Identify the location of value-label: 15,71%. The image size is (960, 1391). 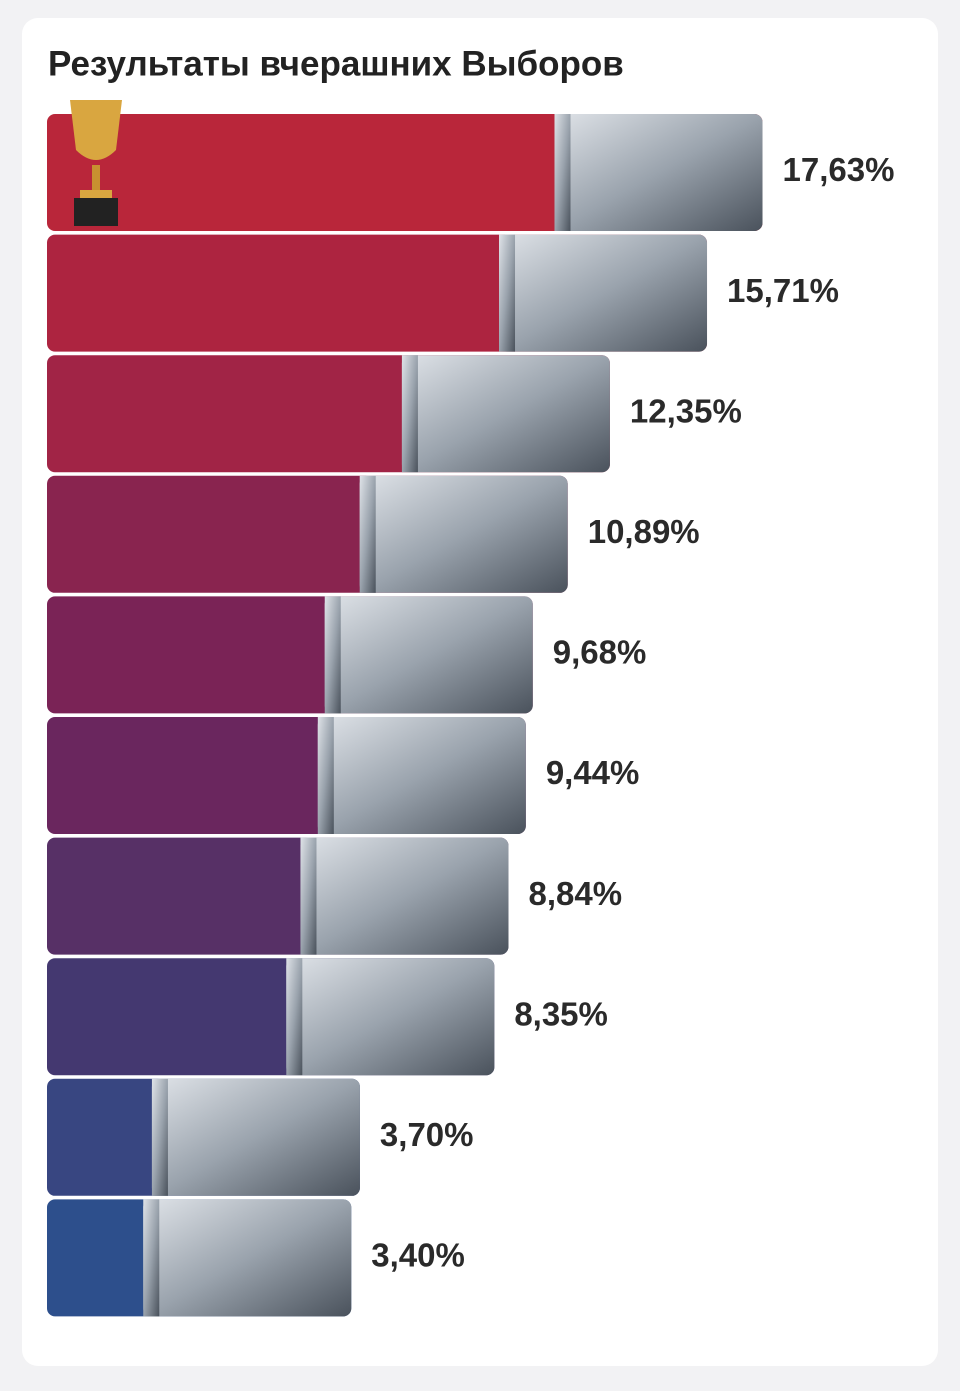
(783, 290).